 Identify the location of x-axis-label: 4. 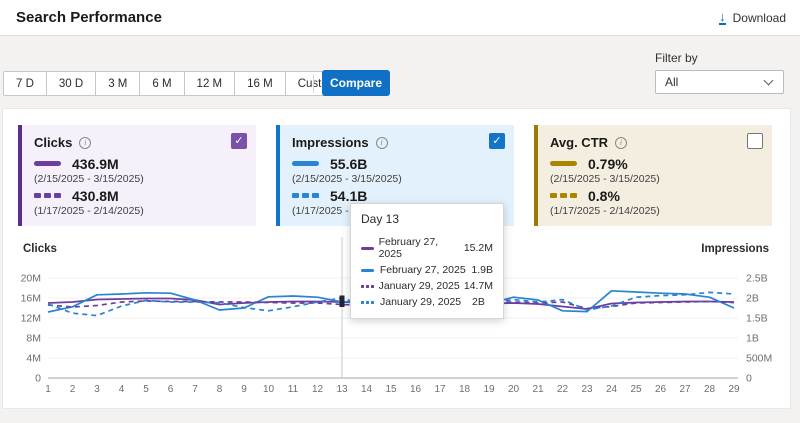
(122, 389).